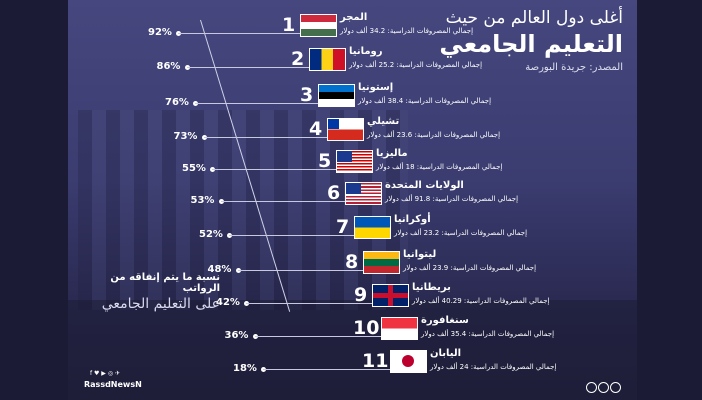  I want to click on spending-percent: 73%, so click(185, 136).